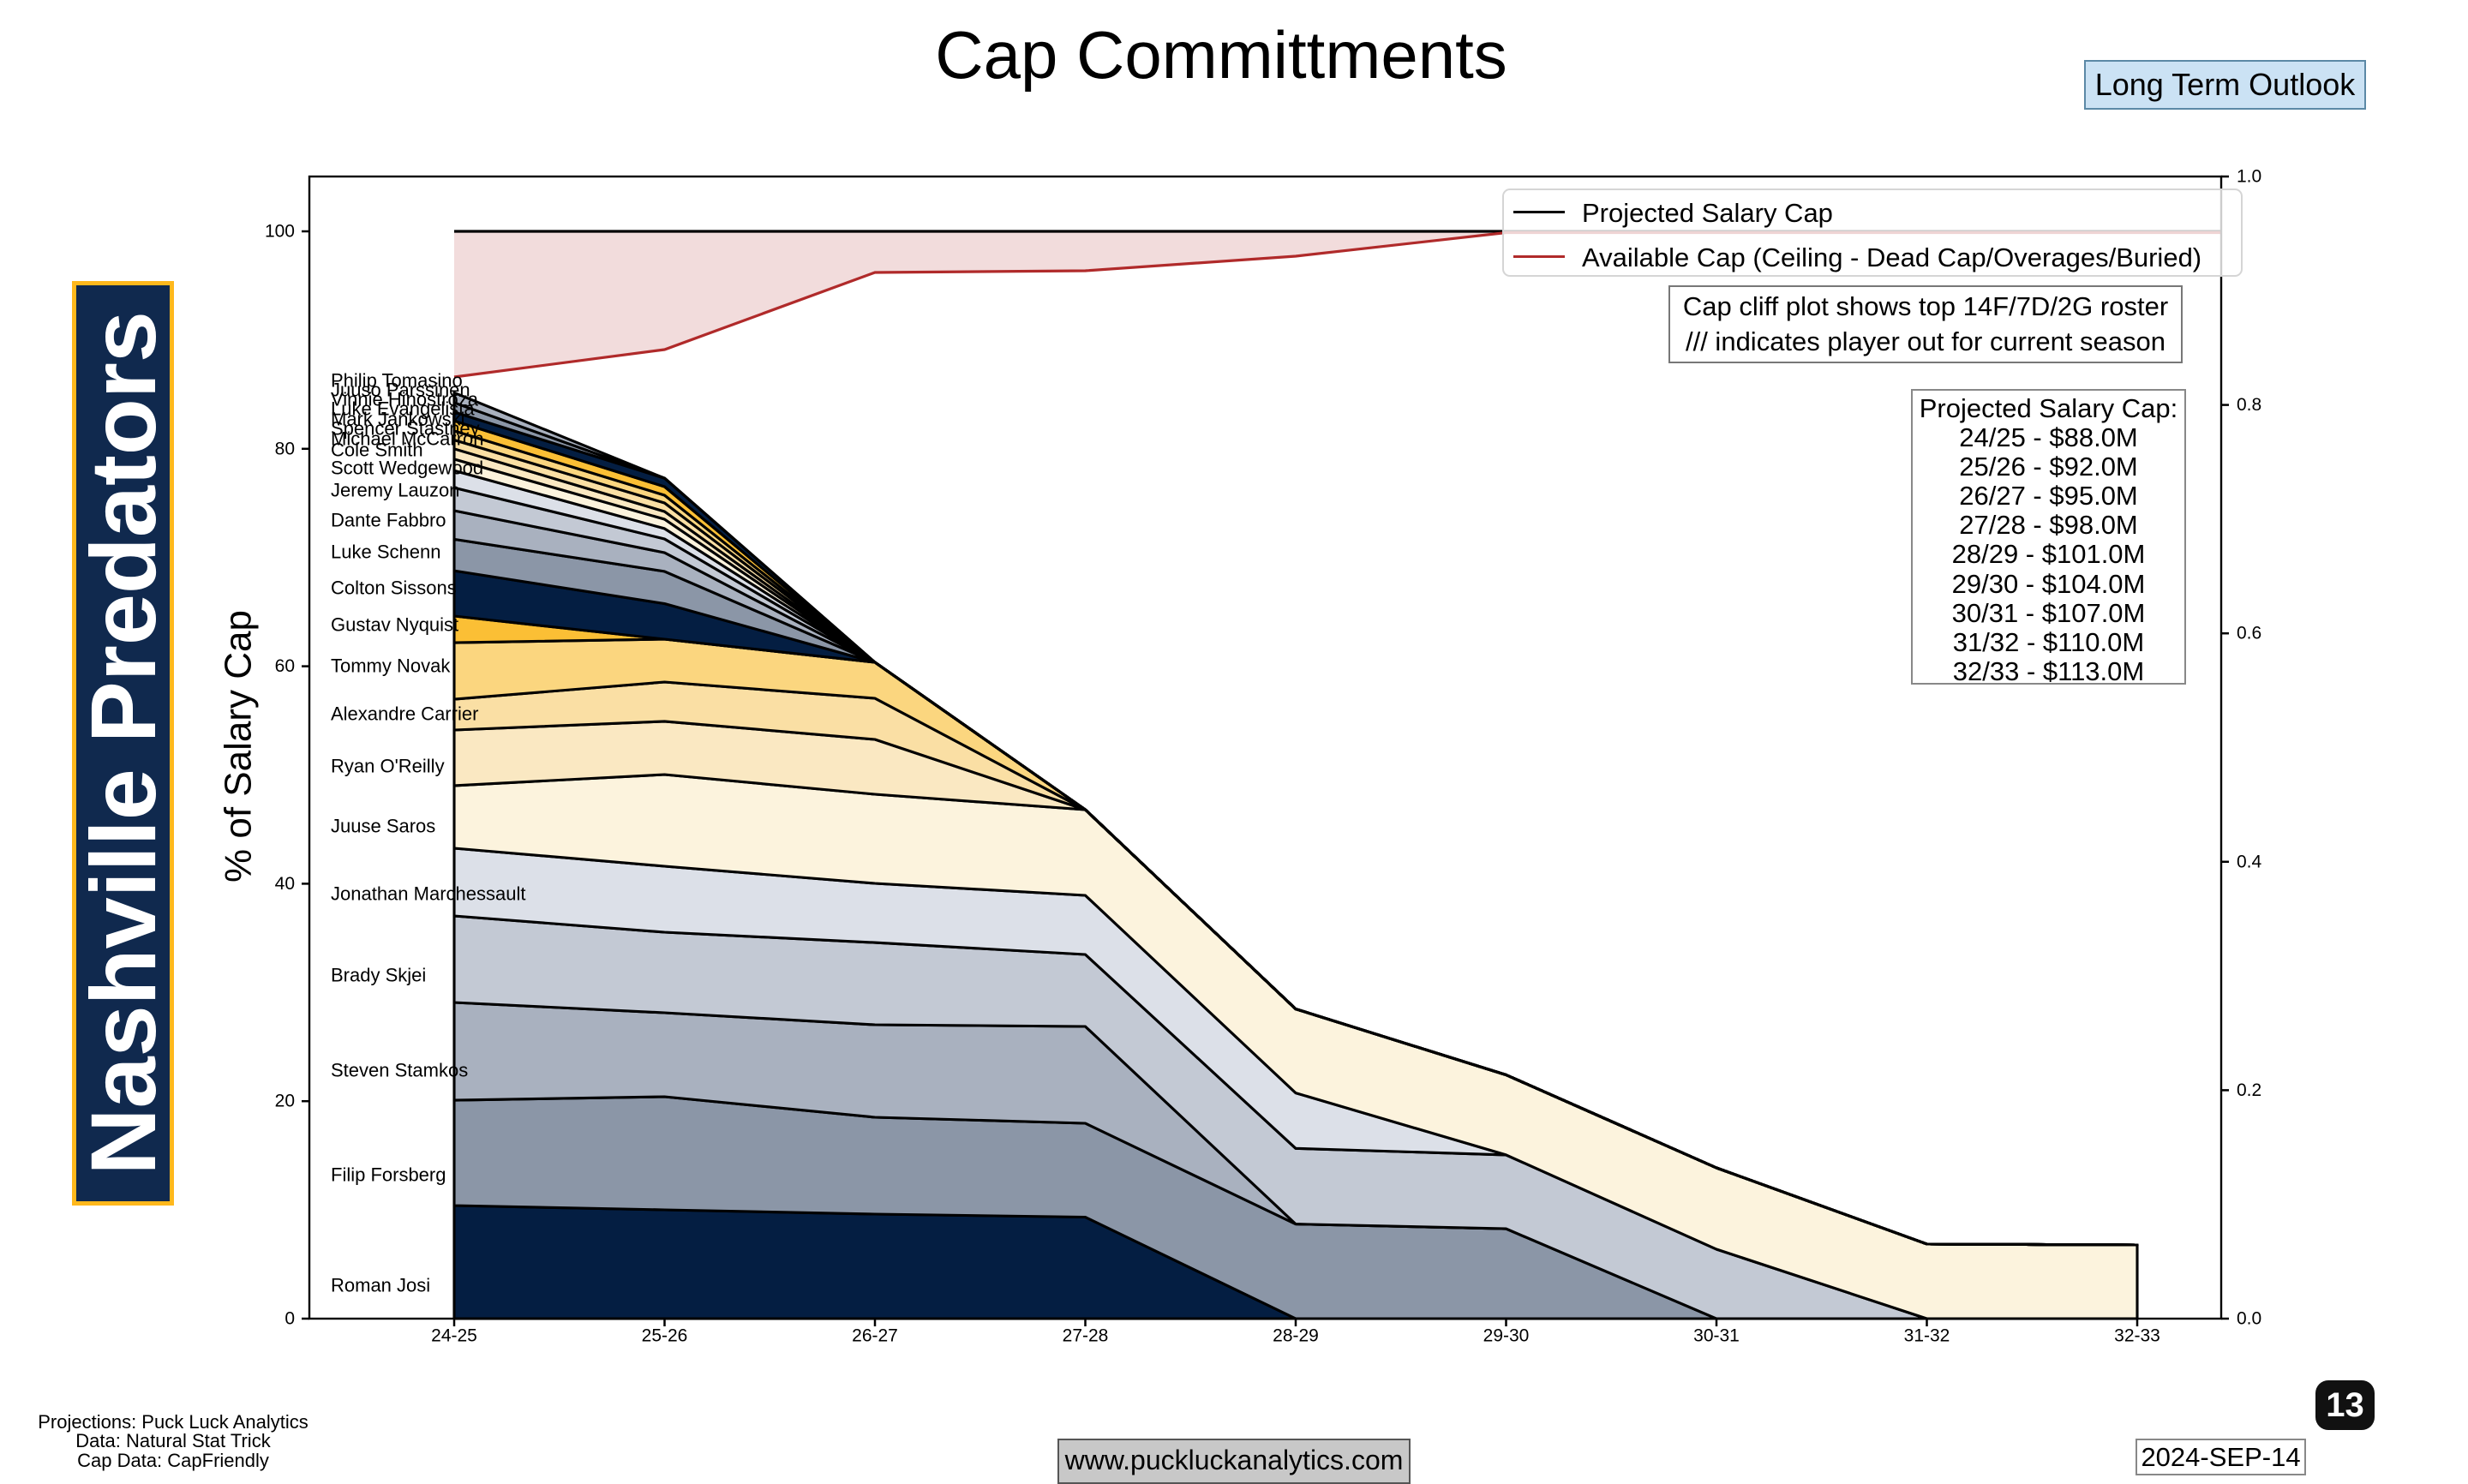 The height and width of the screenshot is (1484, 2468). What do you see at coordinates (285, 884) in the screenshot?
I see `svg-text: 40` at bounding box center [285, 884].